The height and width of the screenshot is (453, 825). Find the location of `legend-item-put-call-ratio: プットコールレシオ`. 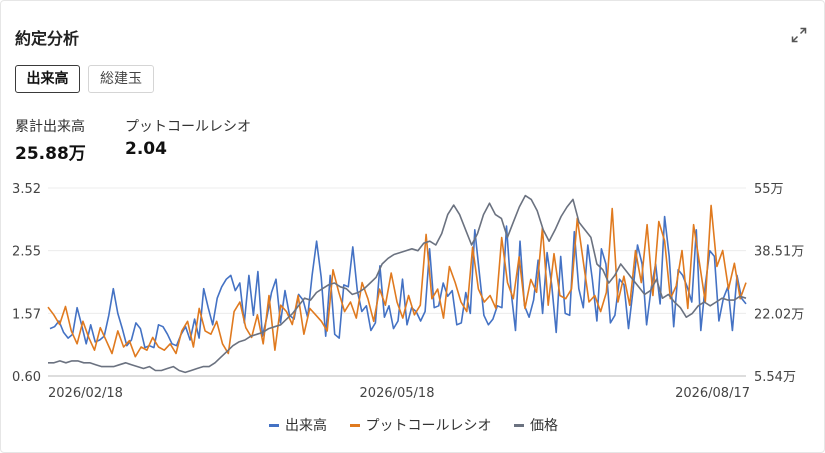

legend-item-put-call-ratio: プットコールレシオ is located at coordinates (420, 425).